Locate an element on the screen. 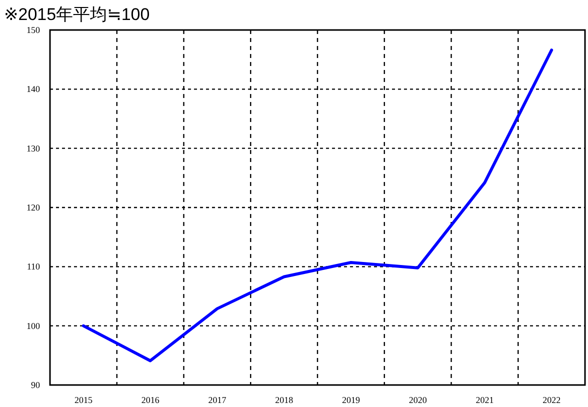  y-tick-label: 120 is located at coordinates (33, 207).